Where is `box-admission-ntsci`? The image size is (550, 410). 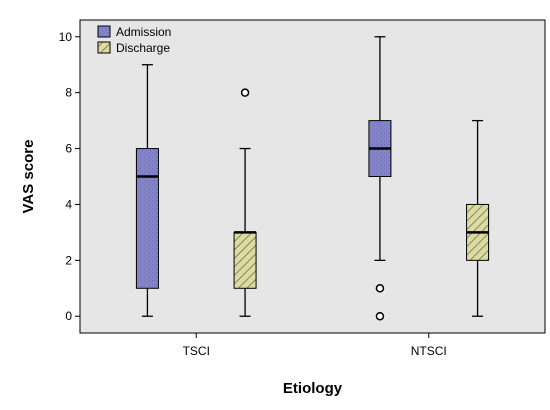 box-admission-ntsci is located at coordinates (380, 178).